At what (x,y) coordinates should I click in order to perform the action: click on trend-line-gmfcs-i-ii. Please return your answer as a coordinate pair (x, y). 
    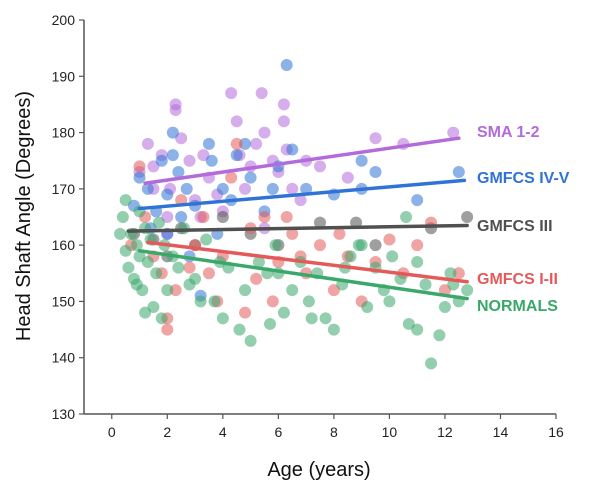
    Looking at the image, I should click on (307, 262).